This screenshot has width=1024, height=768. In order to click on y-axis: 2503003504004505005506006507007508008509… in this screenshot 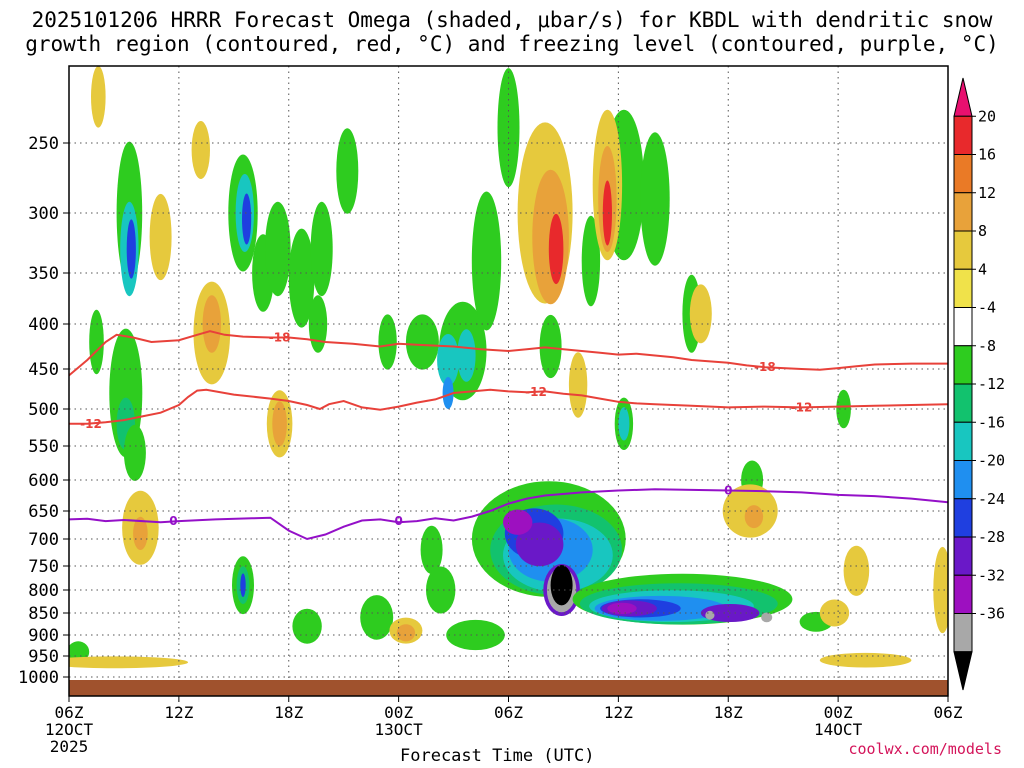, I will do `click(43, 411)`.